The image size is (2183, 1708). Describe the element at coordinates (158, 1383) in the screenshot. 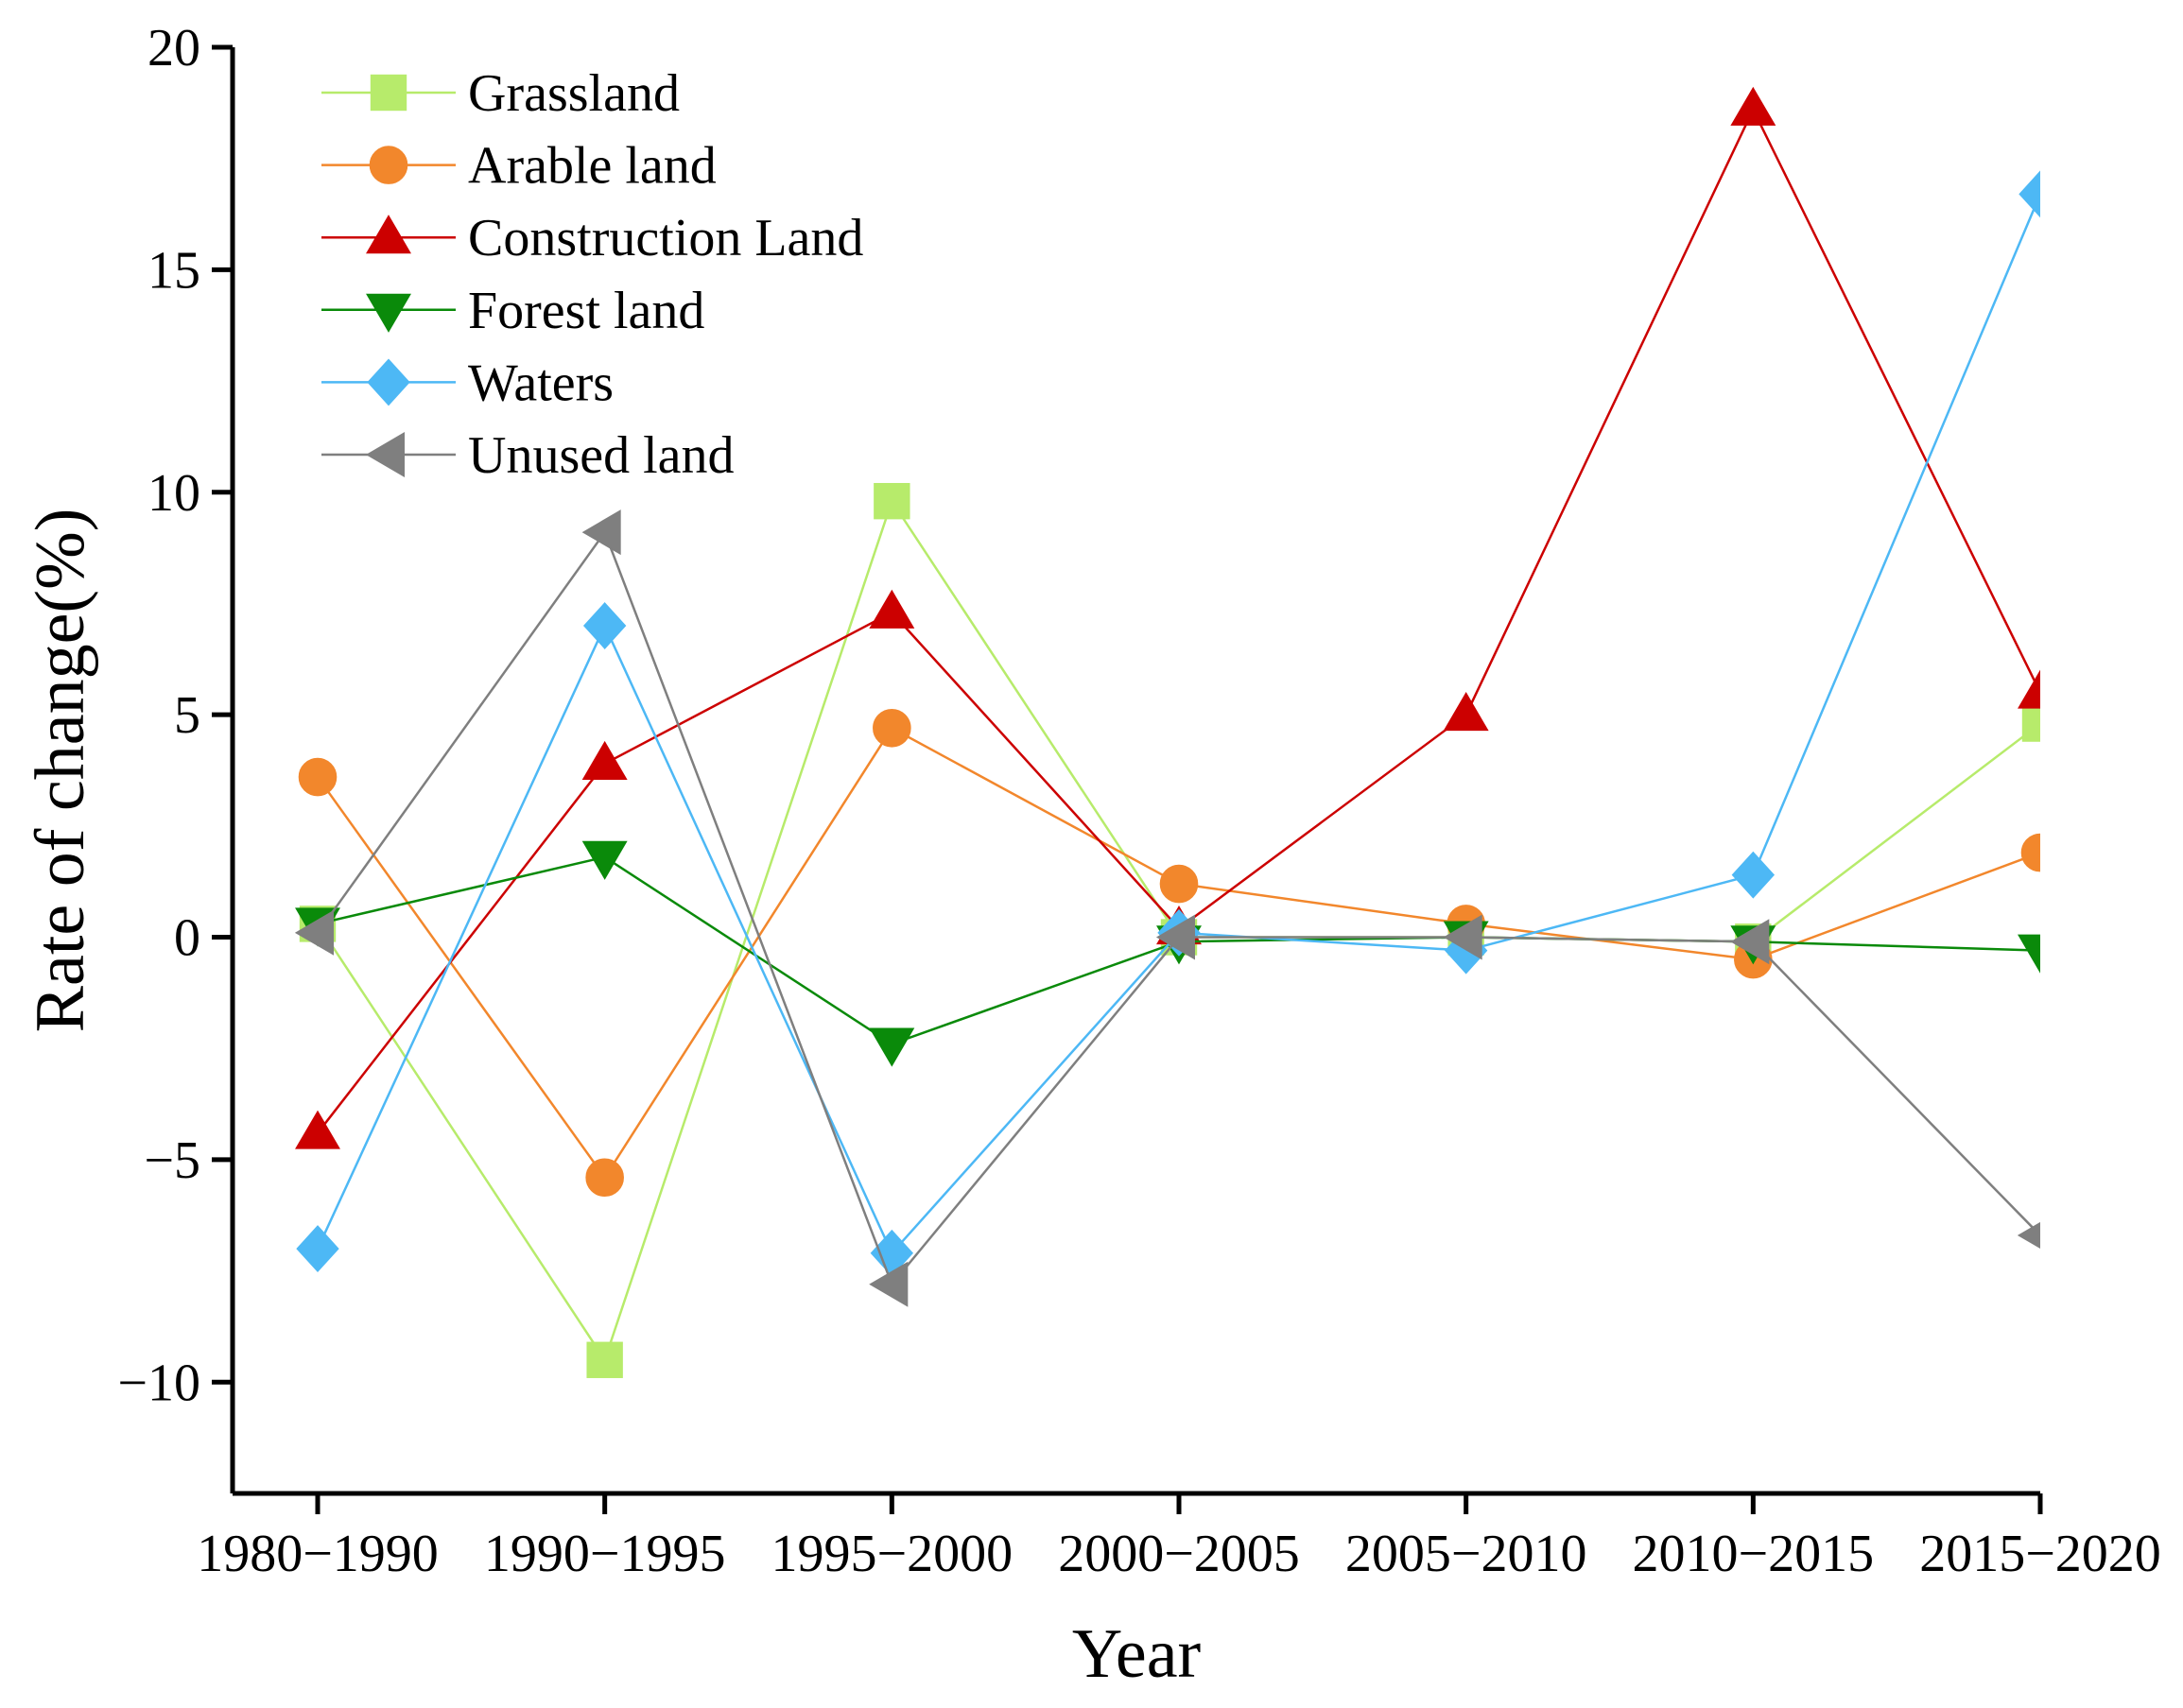

I see `y-tick-label: −10` at that location.